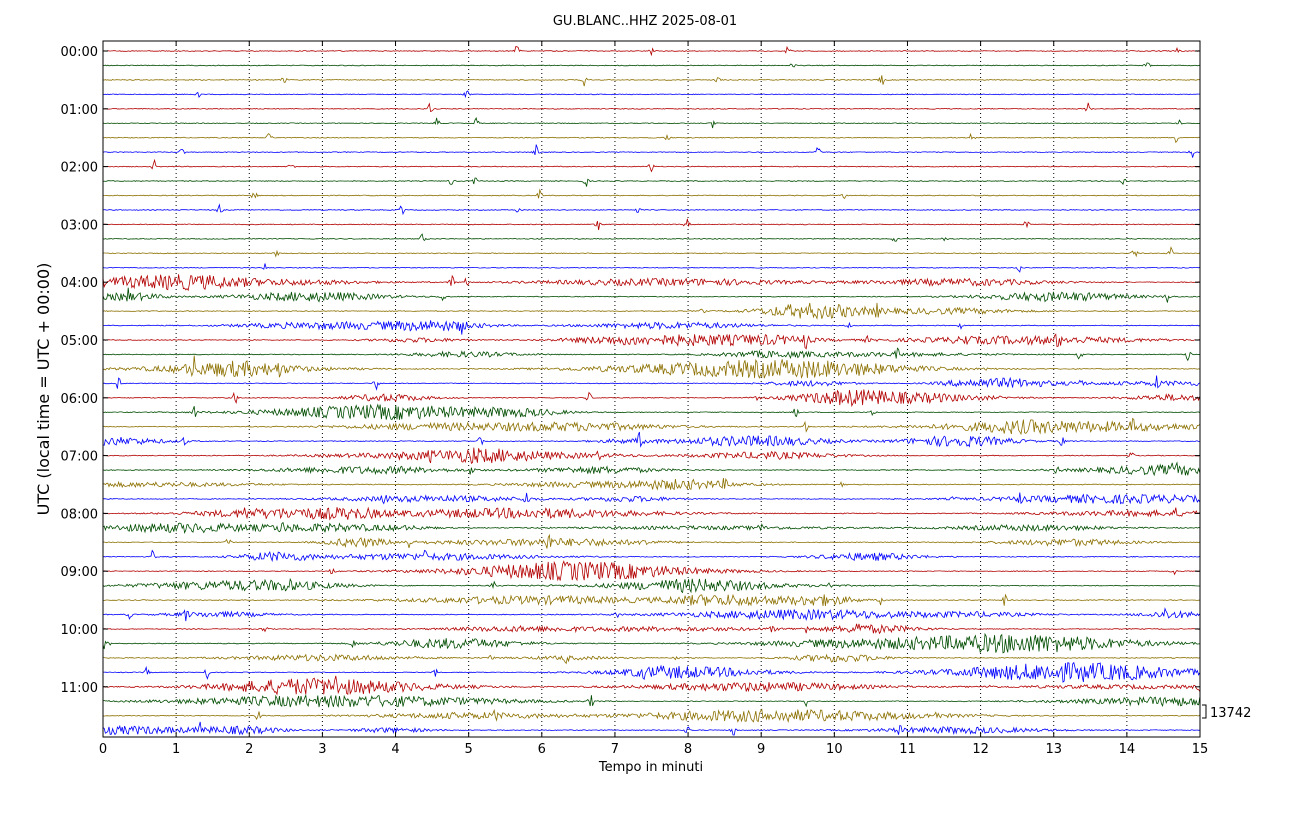 This screenshot has height=819, width=1290. Describe the element at coordinates (176, 749) in the screenshot. I see `x-tick-label: 1` at that location.